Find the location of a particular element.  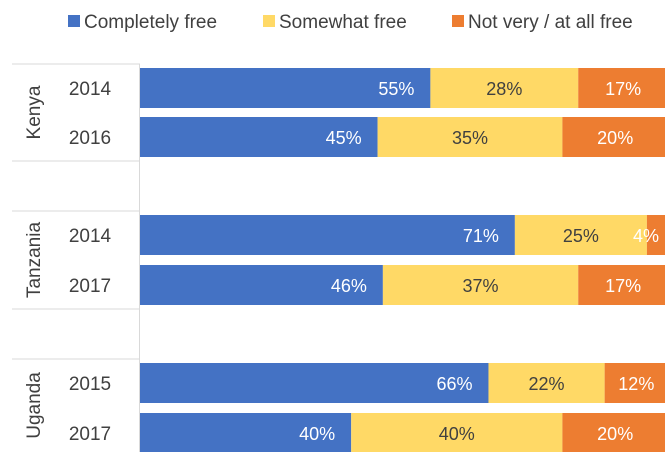

data-label: 37% is located at coordinates (481, 286).